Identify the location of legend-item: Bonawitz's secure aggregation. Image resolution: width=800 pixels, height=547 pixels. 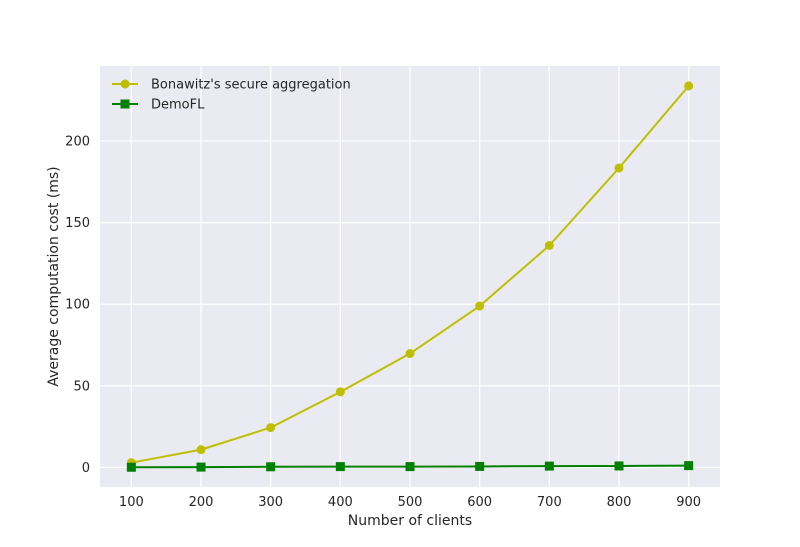
(231, 85).